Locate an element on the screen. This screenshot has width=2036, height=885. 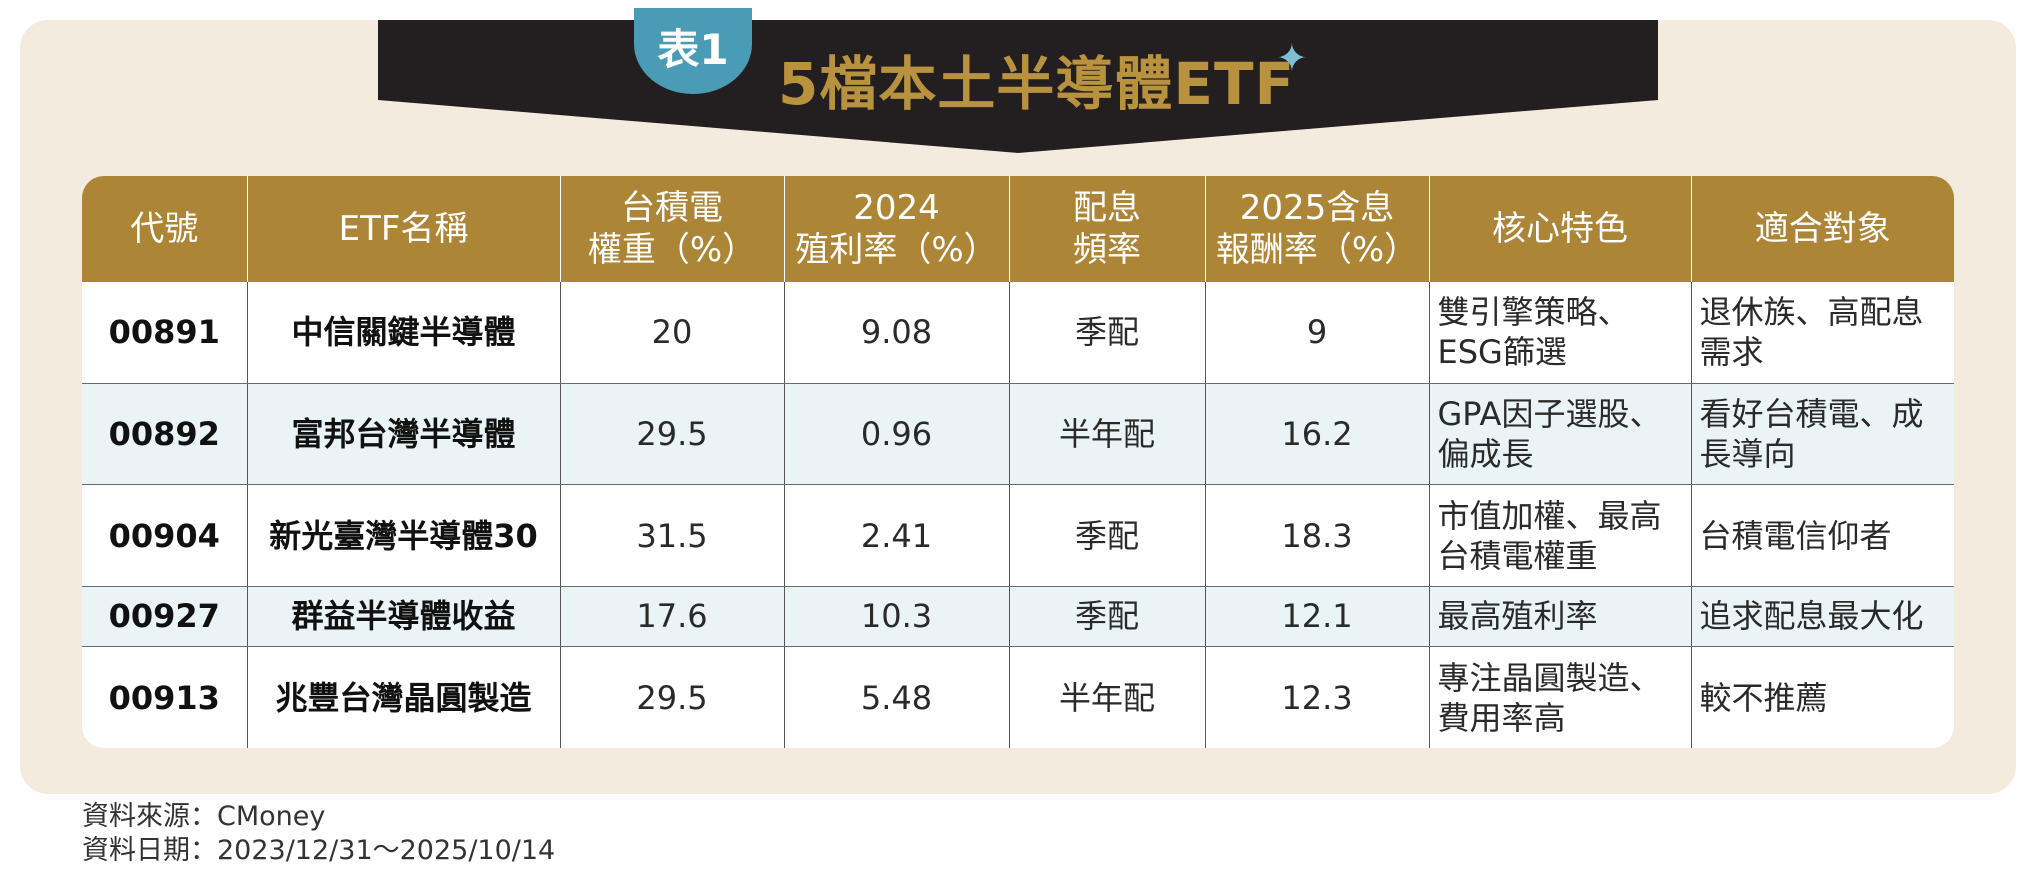
column-header-line: ETF名稱 is located at coordinates (403, 229).